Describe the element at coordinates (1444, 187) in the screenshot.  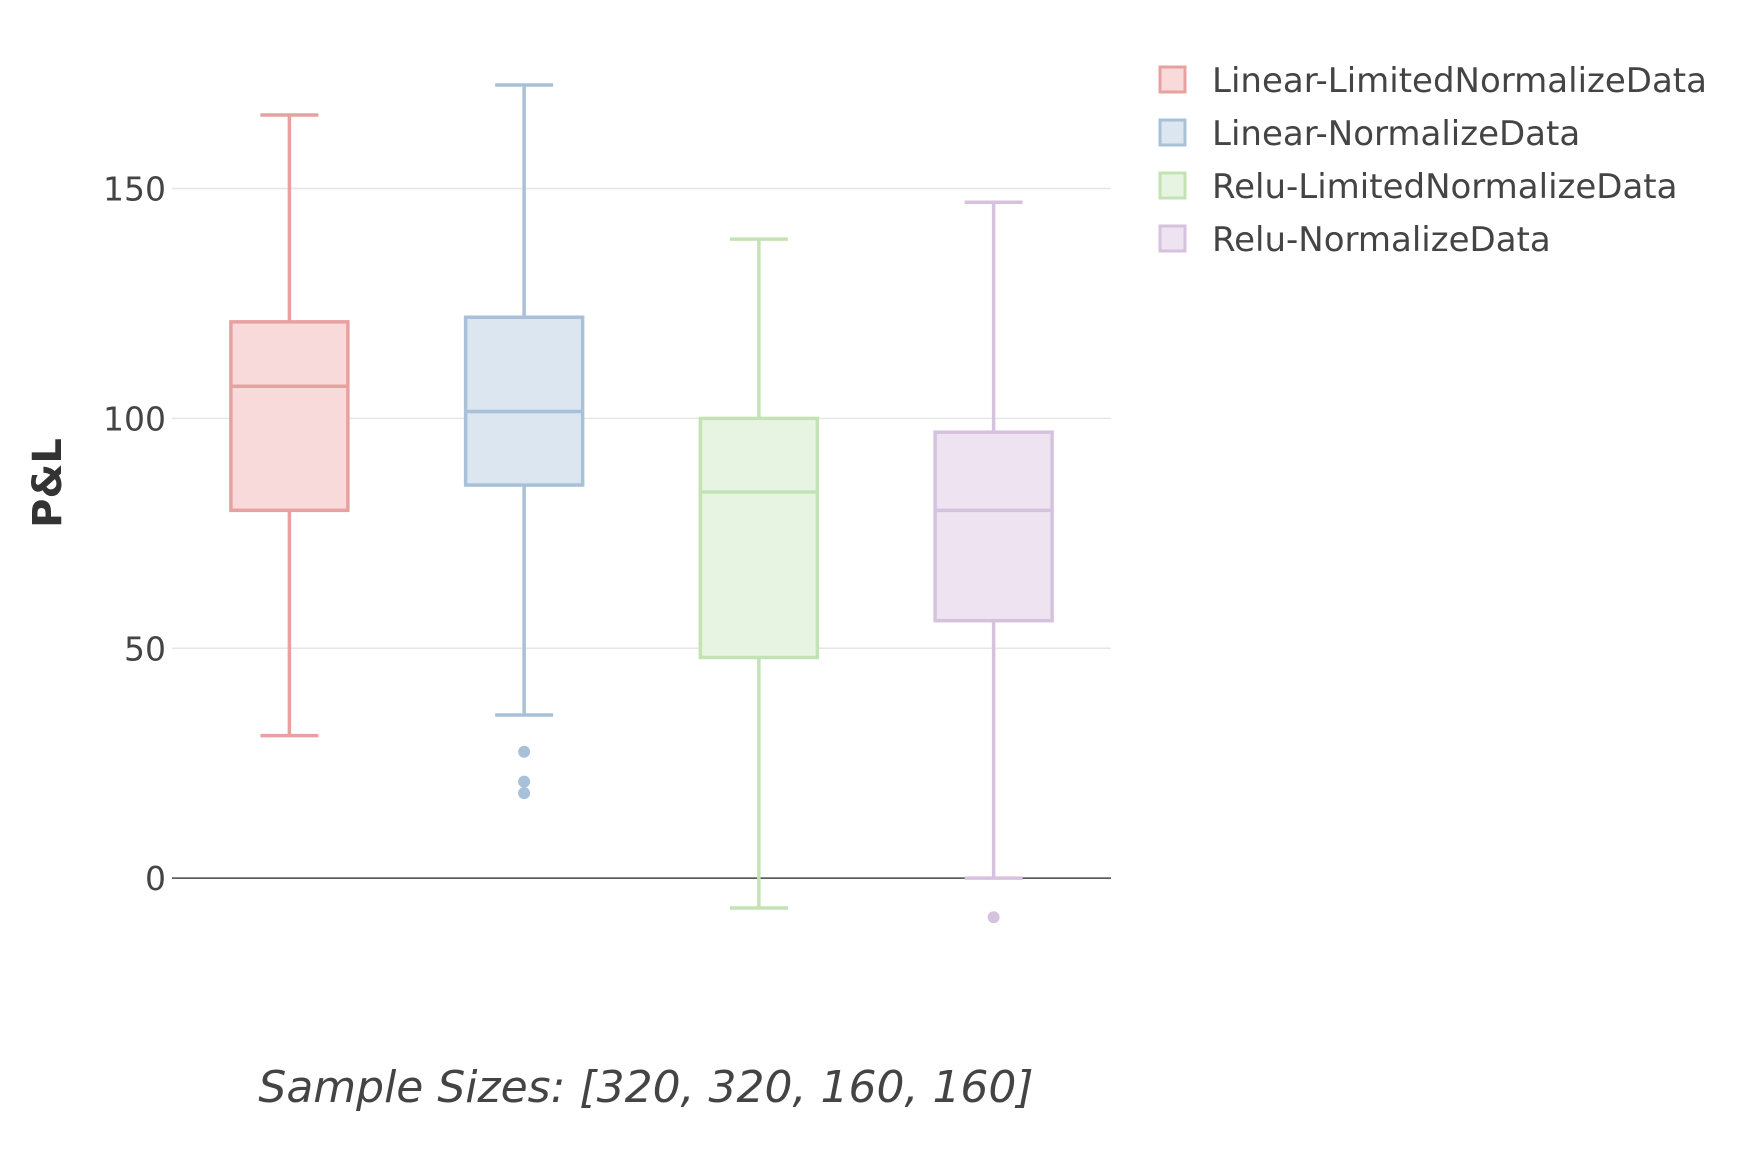
I see `legend-label: Relu-LimitedNormalizeData` at that location.